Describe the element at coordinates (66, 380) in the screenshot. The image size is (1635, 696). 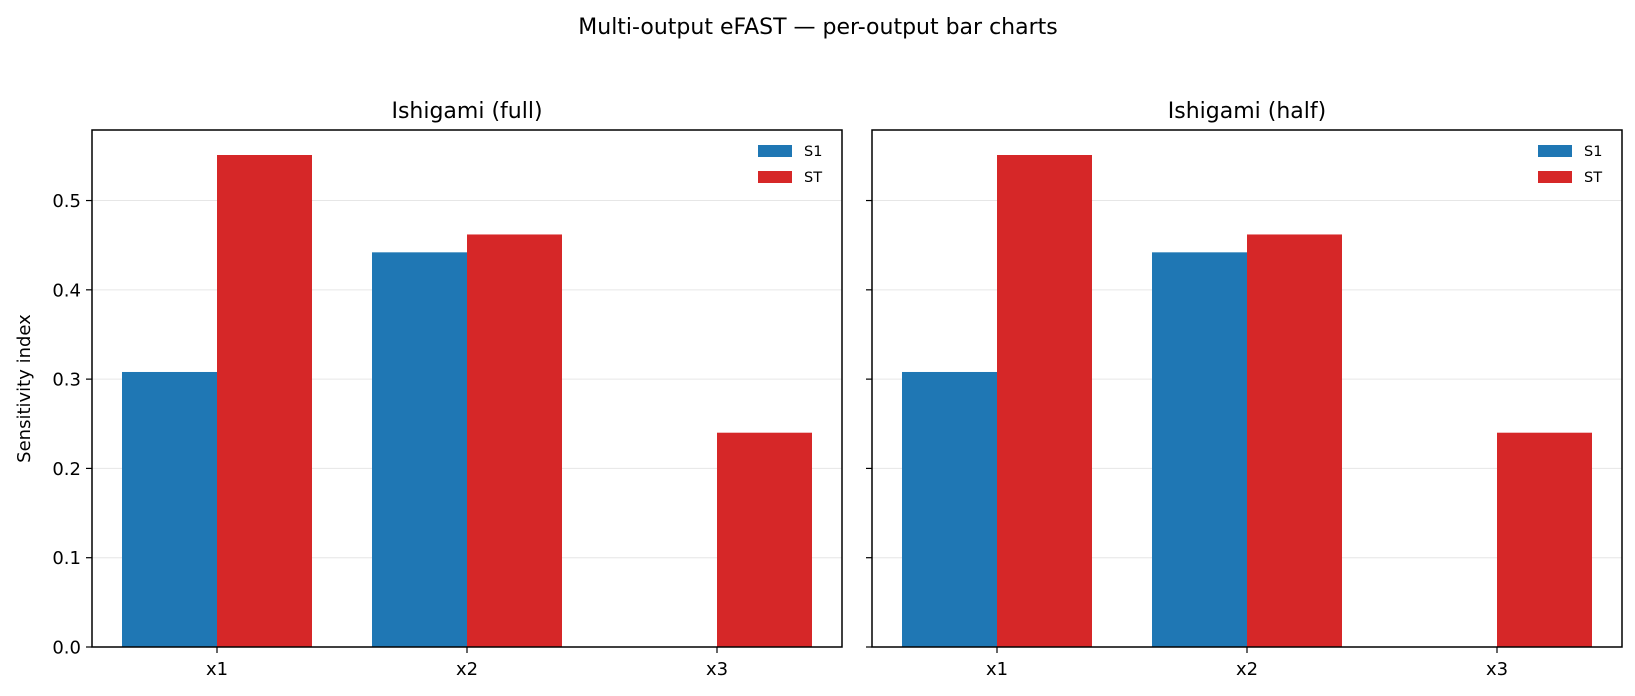
I see `y-tick-label: 0.3` at that location.